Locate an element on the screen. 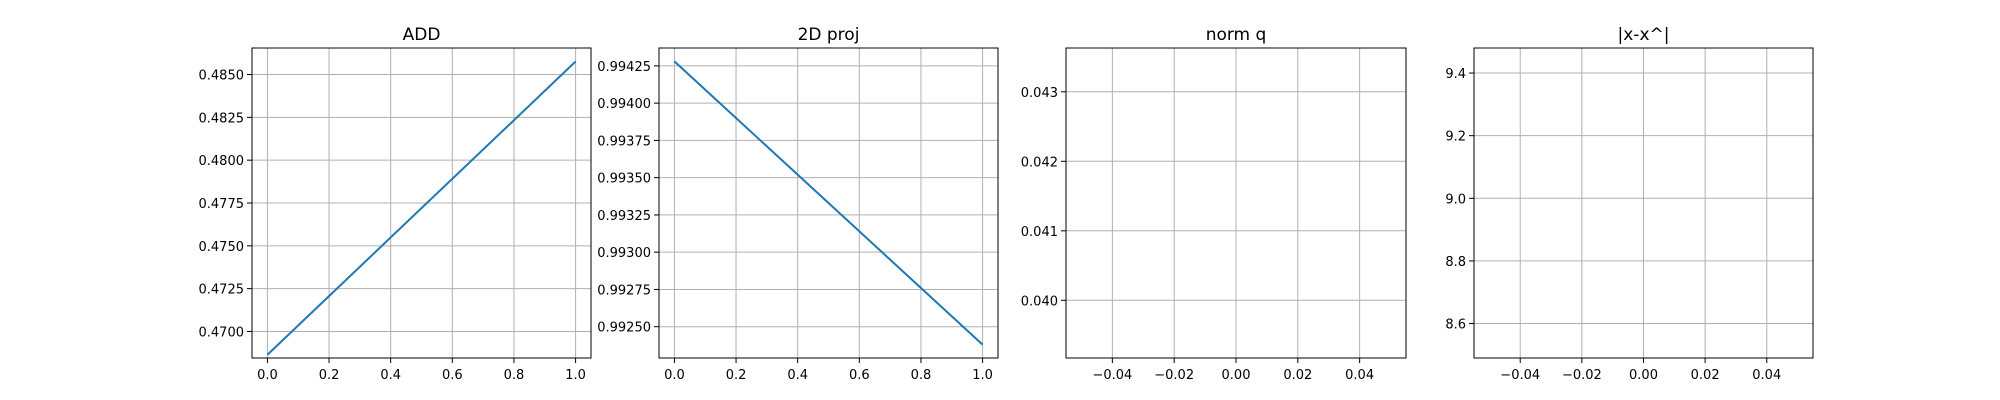  chart-title: ADD is located at coordinates (422, 35).